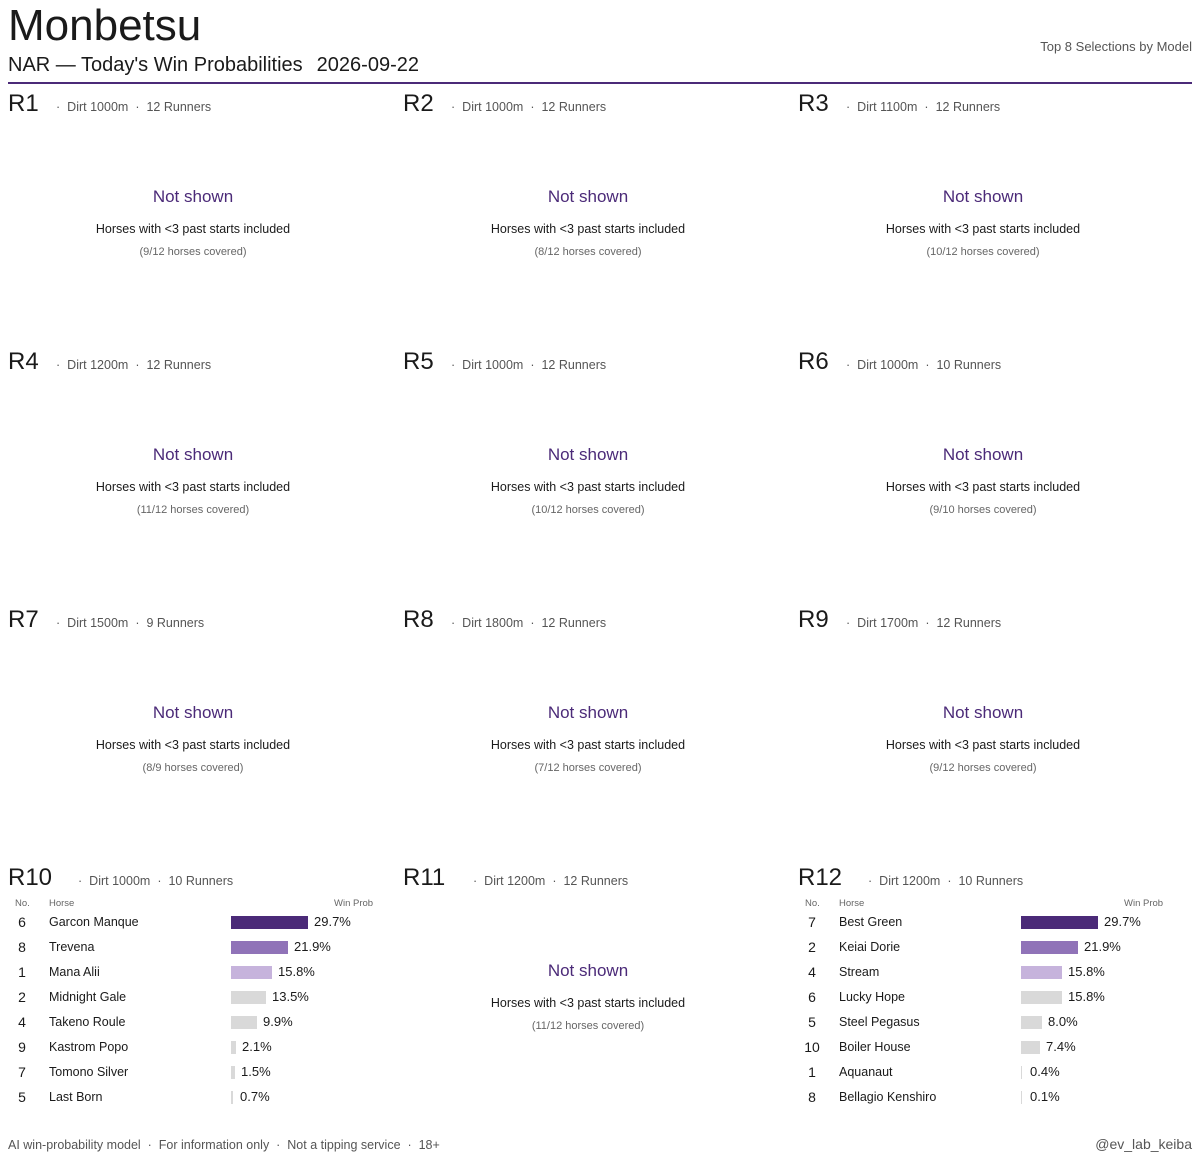 The height and width of the screenshot is (1168, 1200). What do you see at coordinates (1045, 1096) in the screenshot?
I see `win-prob-value: 0.1%` at bounding box center [1045, 1096].